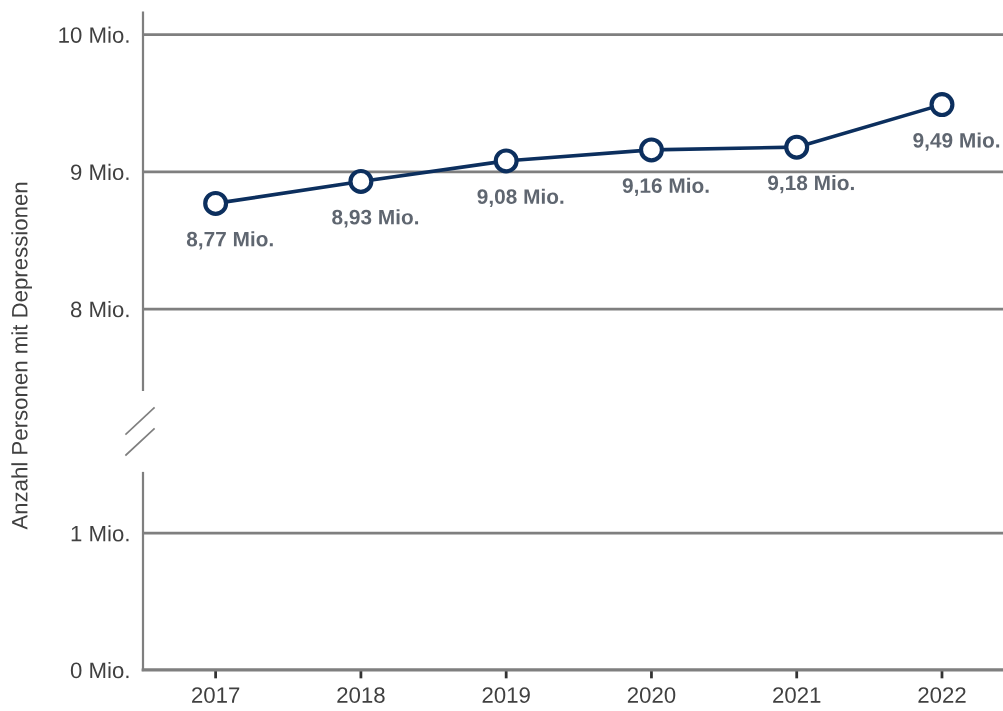 This screenshot has width=1003, height=711. What do you see at coordinates (956, 141) in the screenshot?
I see `data-label: 9,49 Mio.` at bounding box center [956, 141].